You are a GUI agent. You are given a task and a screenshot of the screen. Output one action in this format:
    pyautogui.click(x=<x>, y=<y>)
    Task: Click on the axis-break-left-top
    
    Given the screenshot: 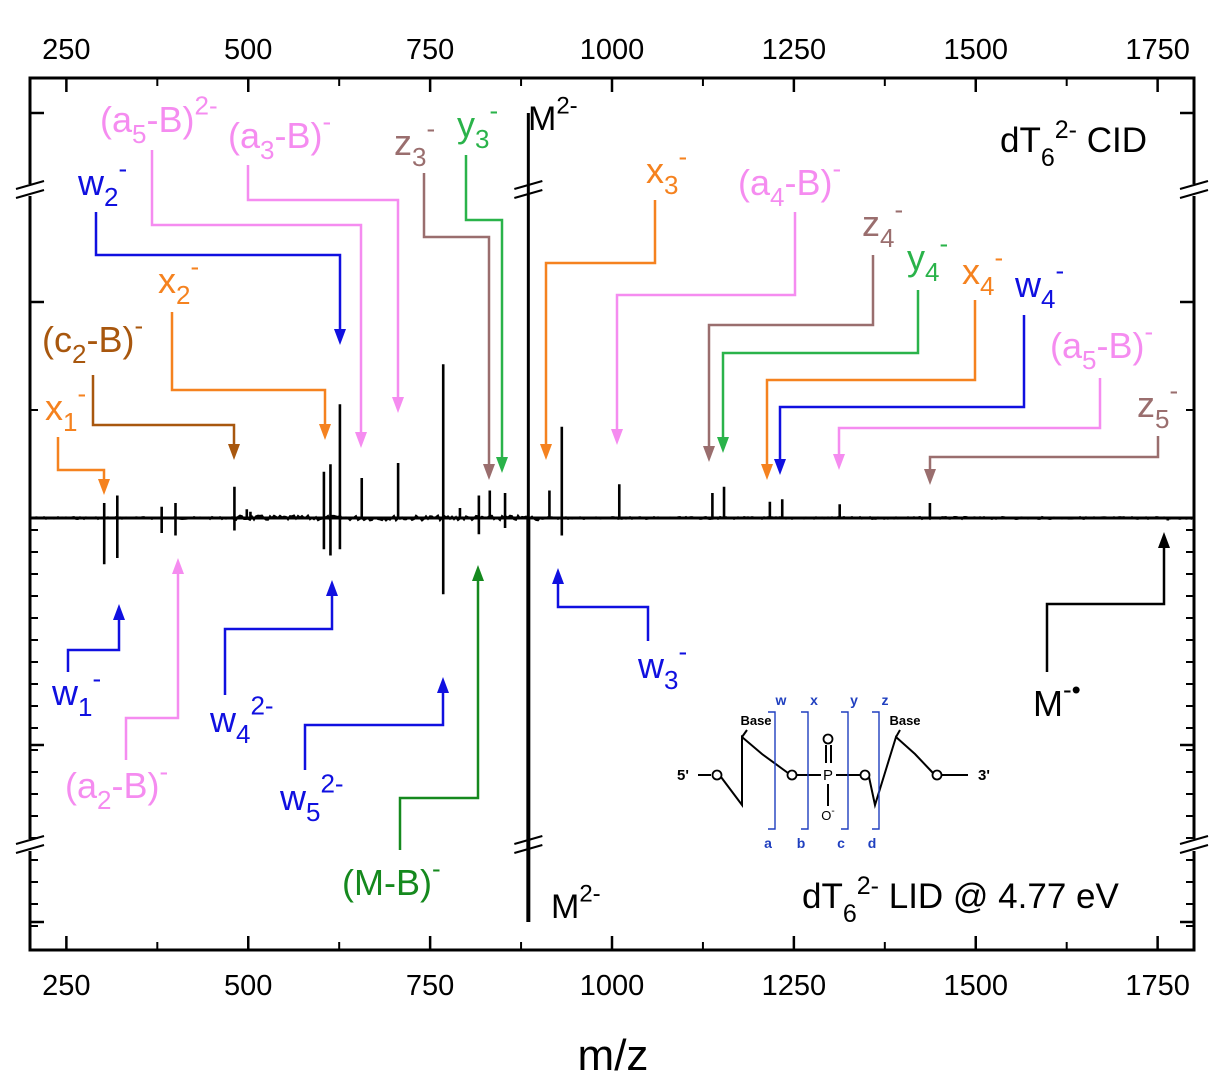 What is the action you would take?
    pyautogui.click(x=30, y=194)
    